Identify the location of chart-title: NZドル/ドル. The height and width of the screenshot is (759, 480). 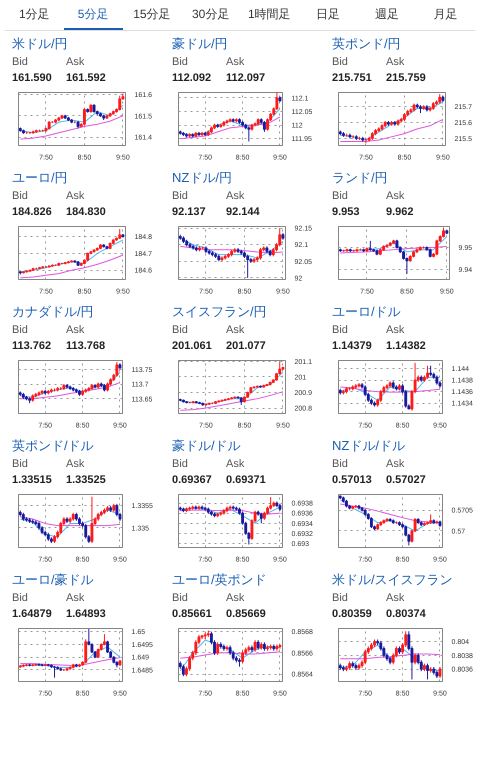
(369, 446).